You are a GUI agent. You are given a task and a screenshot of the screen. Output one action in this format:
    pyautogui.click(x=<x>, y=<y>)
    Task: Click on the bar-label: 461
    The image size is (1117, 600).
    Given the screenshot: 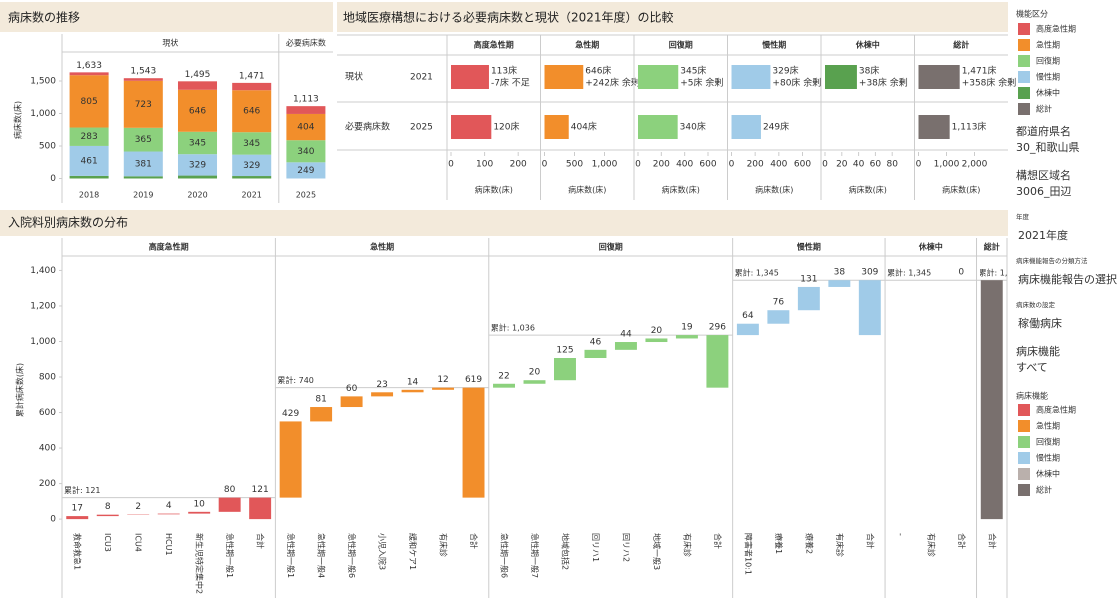 What is the action you would take?
    pyautogui.click(x=89, y=161)
    